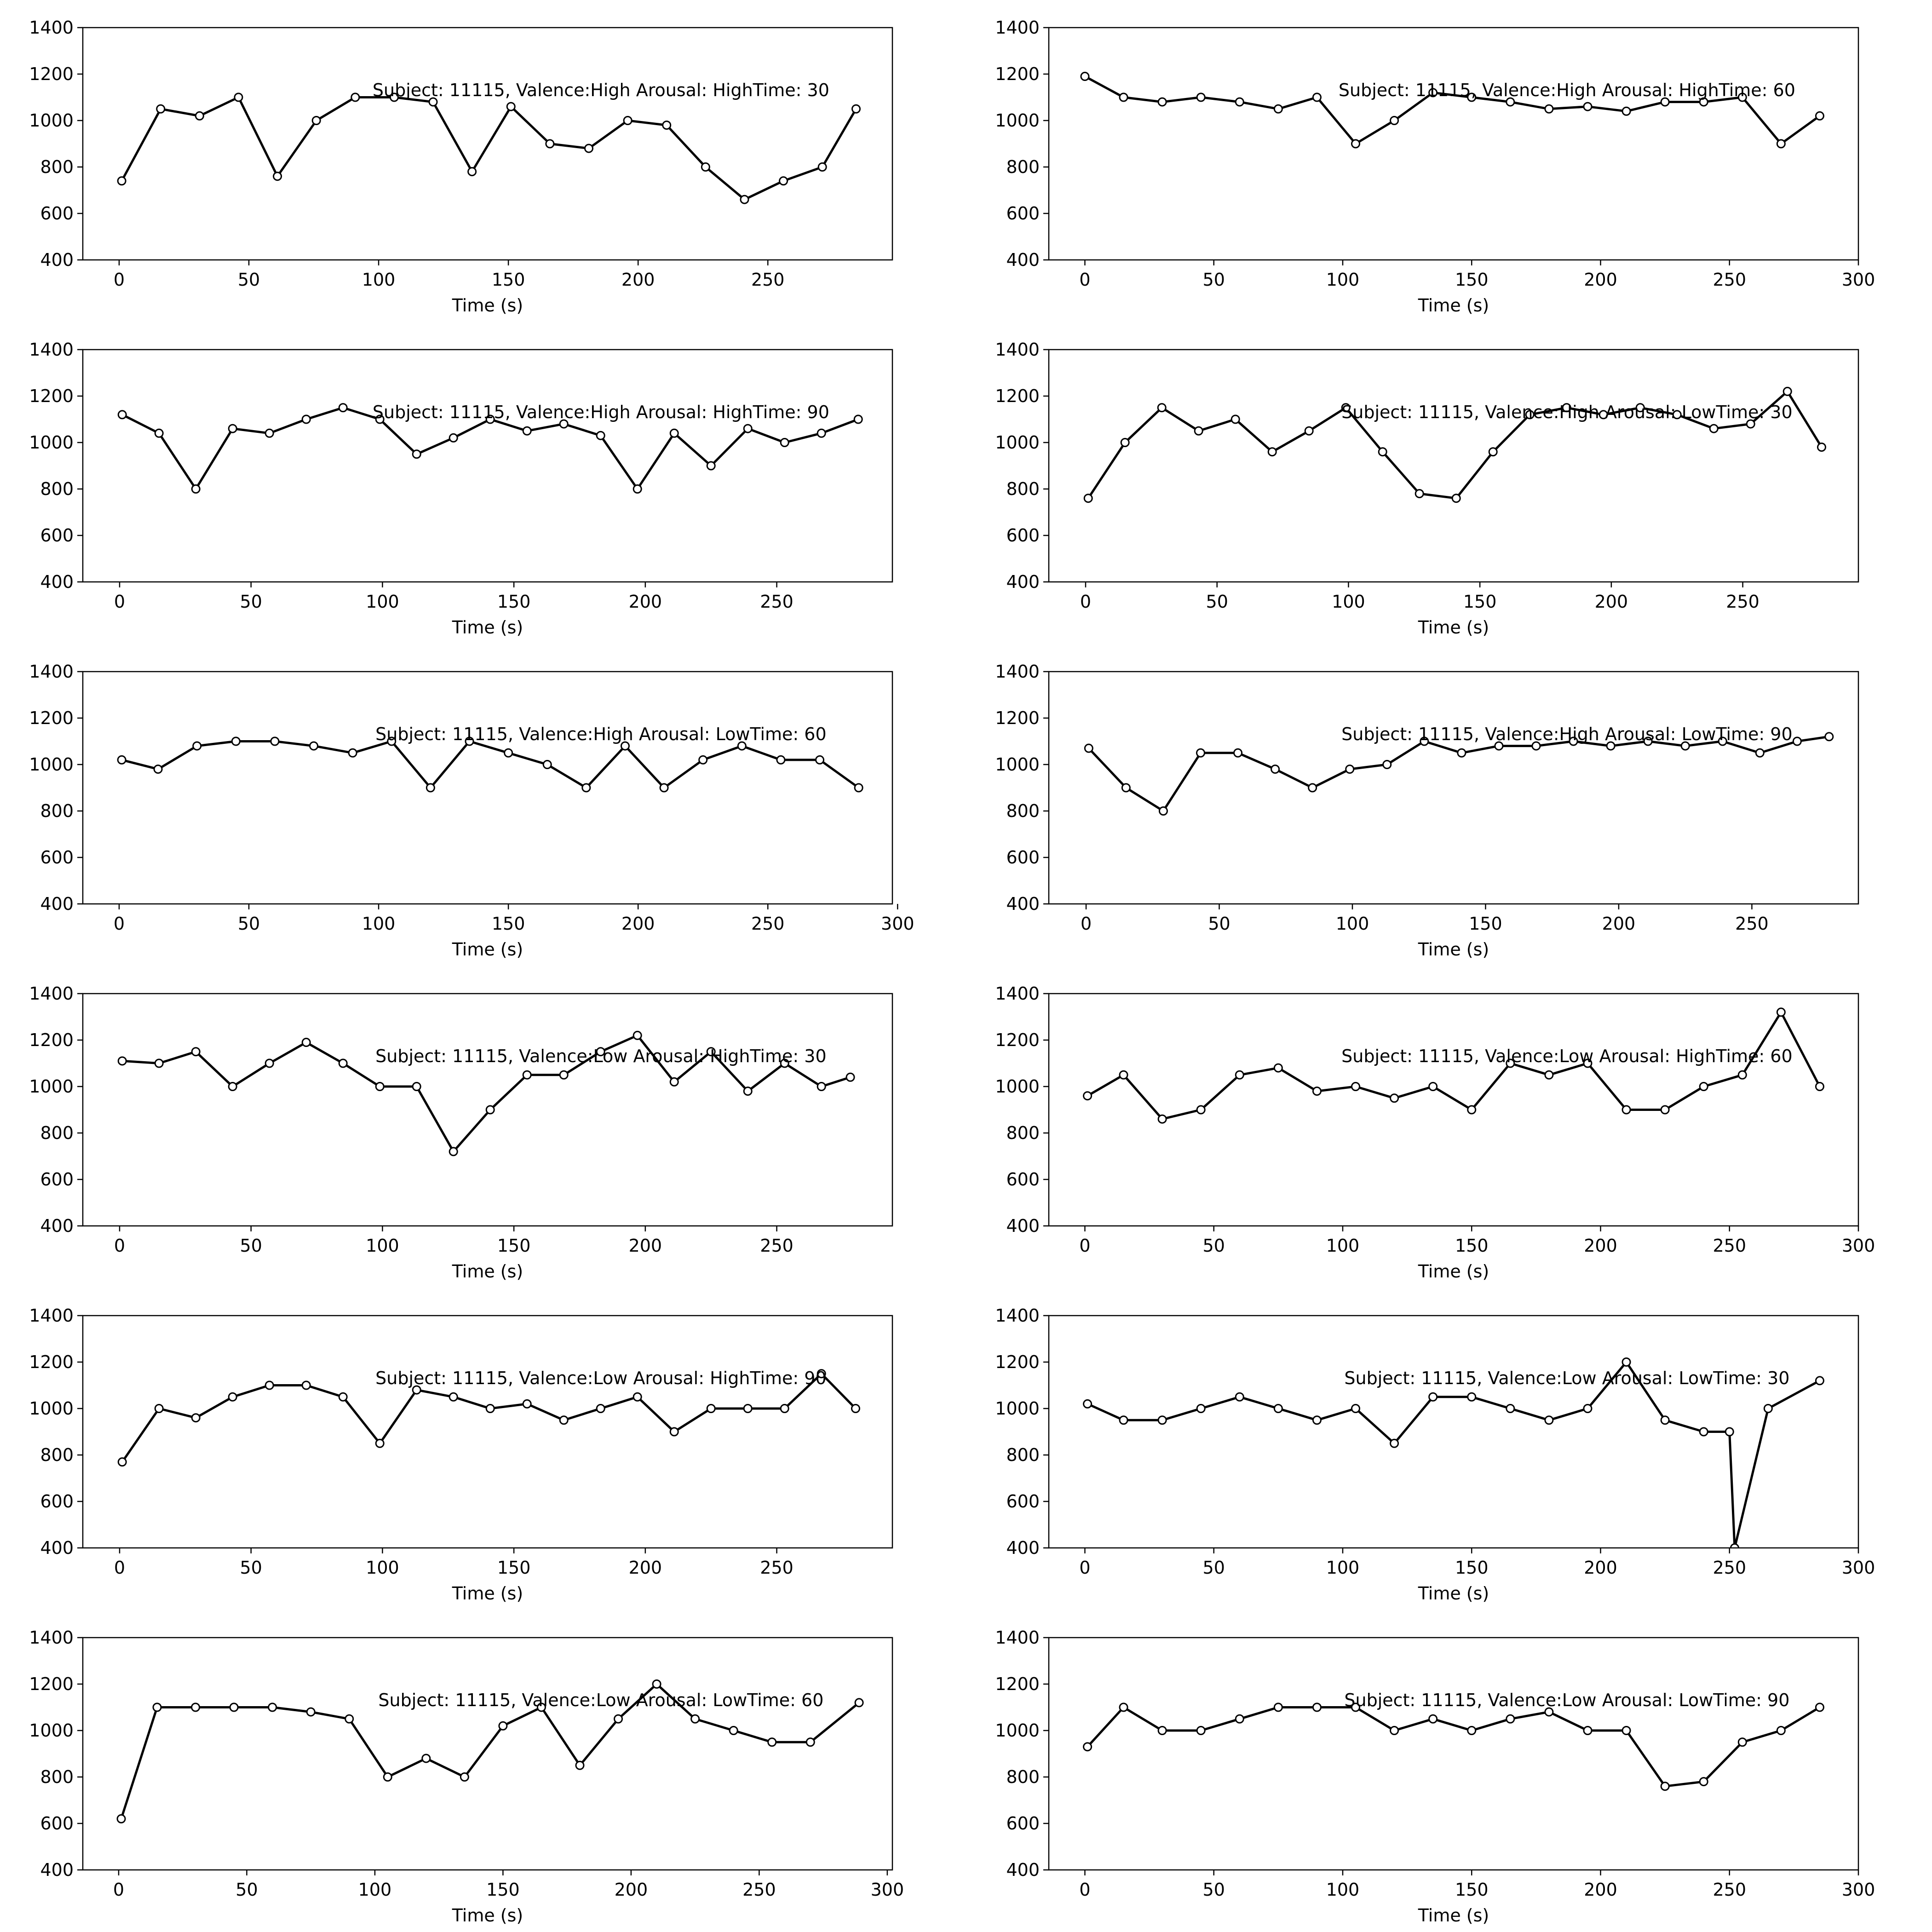 The height and width of the screenshot is (1932, 1932). What do you see at coordinates (1023, 489) in the screenshot?
I see `y-tick-label: 800` at bounding box center [1023, 489].